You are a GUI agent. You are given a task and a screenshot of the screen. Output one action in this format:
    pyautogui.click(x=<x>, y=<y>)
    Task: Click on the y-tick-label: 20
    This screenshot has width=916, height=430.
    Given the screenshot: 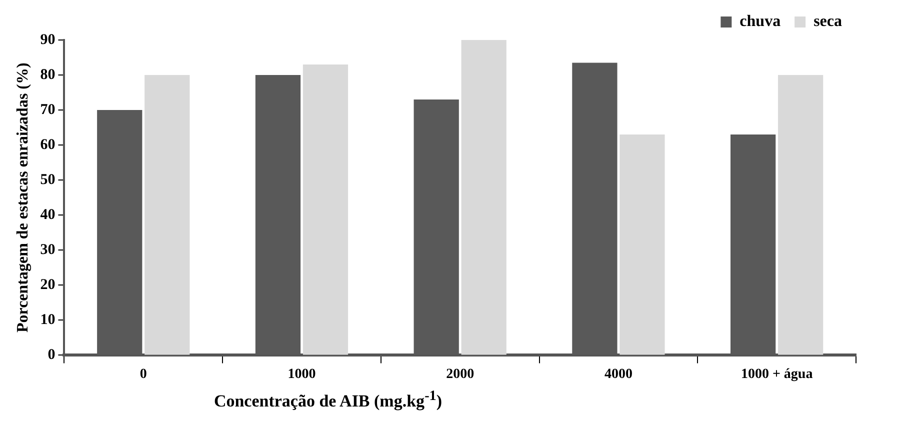 What is the action you would take?
    pyautogui.click(x=48, y=285)
    